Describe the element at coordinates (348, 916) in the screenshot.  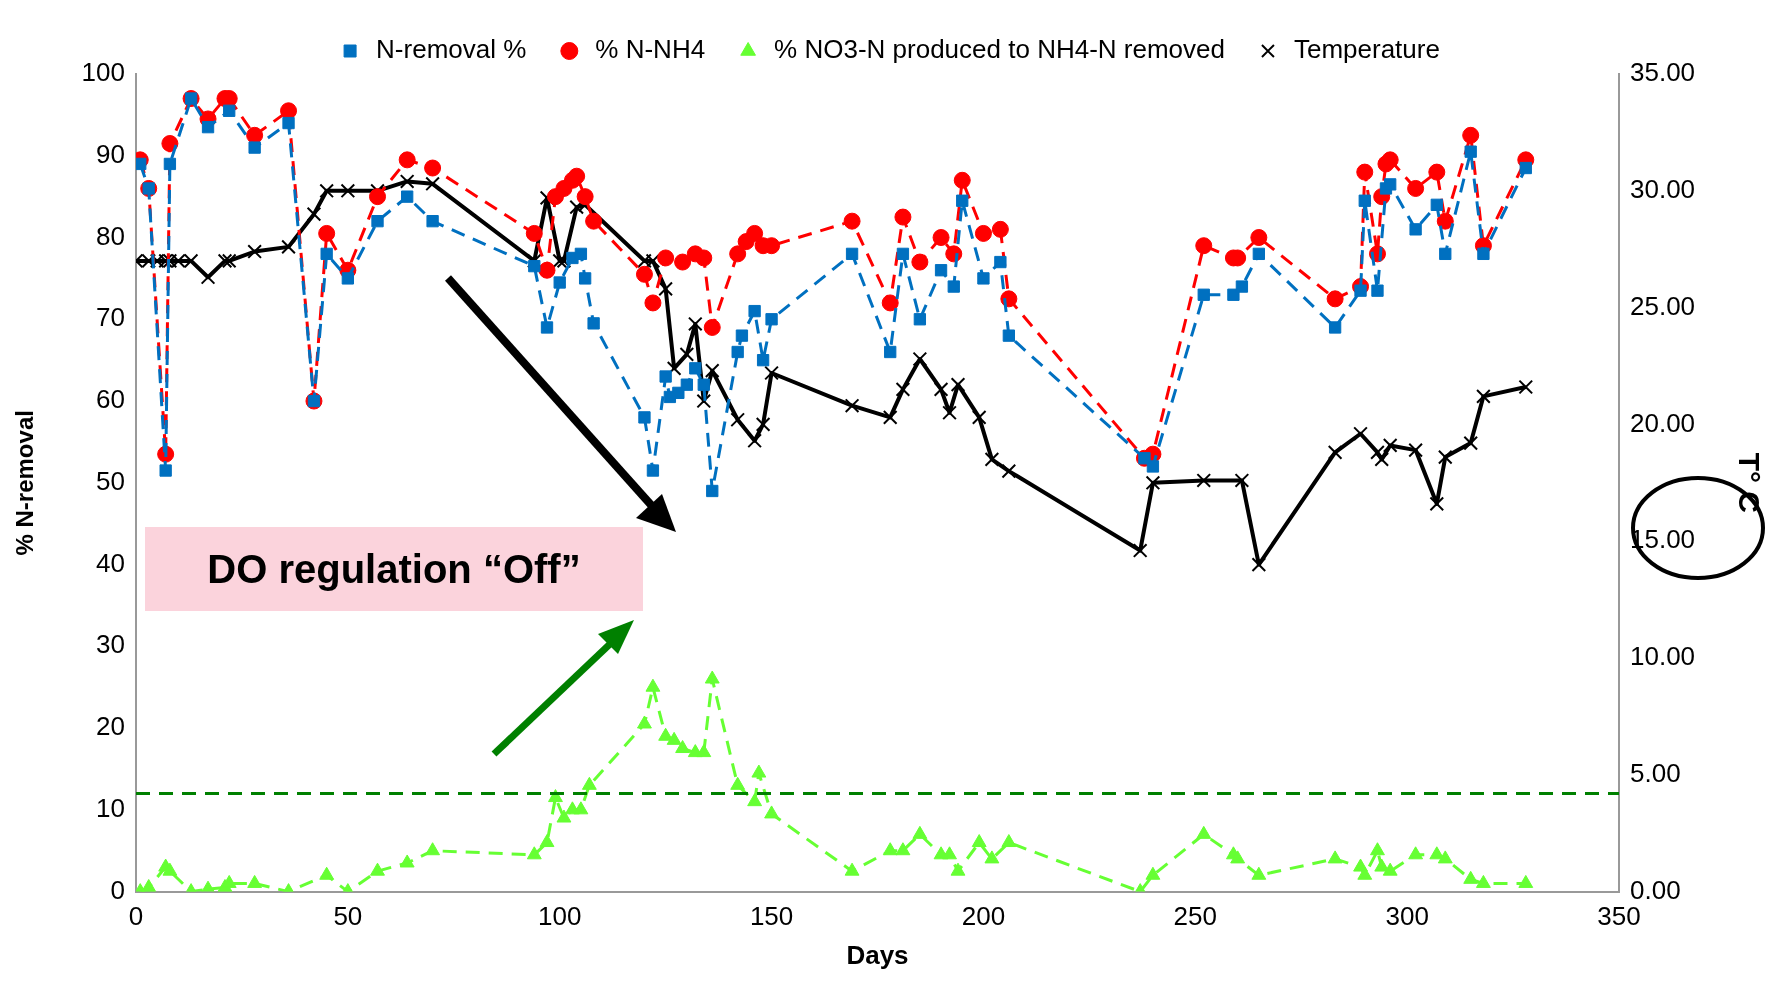
I see `x-tick-label: 50` at that location.